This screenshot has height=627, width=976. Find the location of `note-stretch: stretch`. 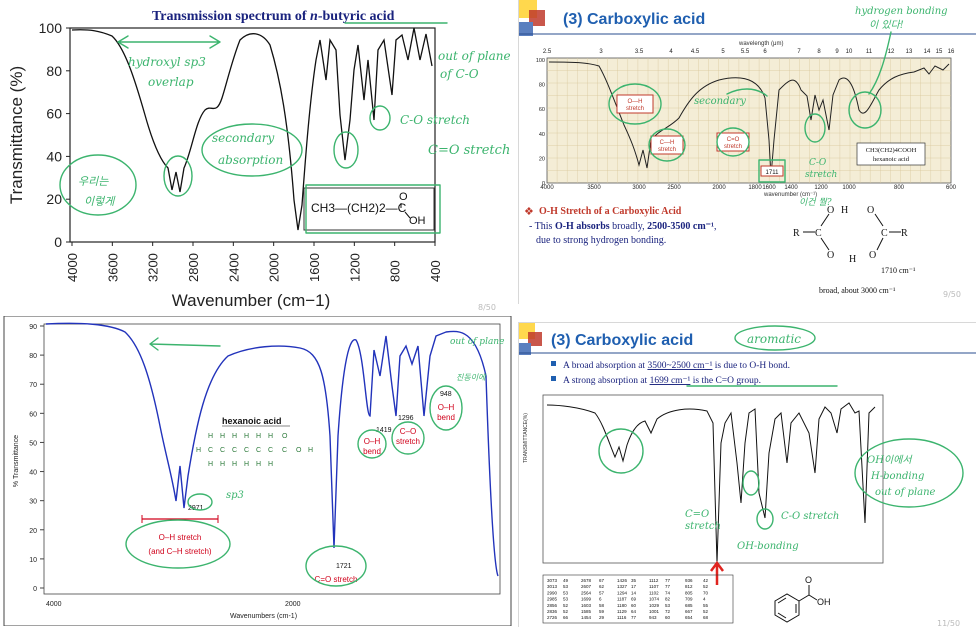

note-stretch: stretch is located at coordinates (703, 526).